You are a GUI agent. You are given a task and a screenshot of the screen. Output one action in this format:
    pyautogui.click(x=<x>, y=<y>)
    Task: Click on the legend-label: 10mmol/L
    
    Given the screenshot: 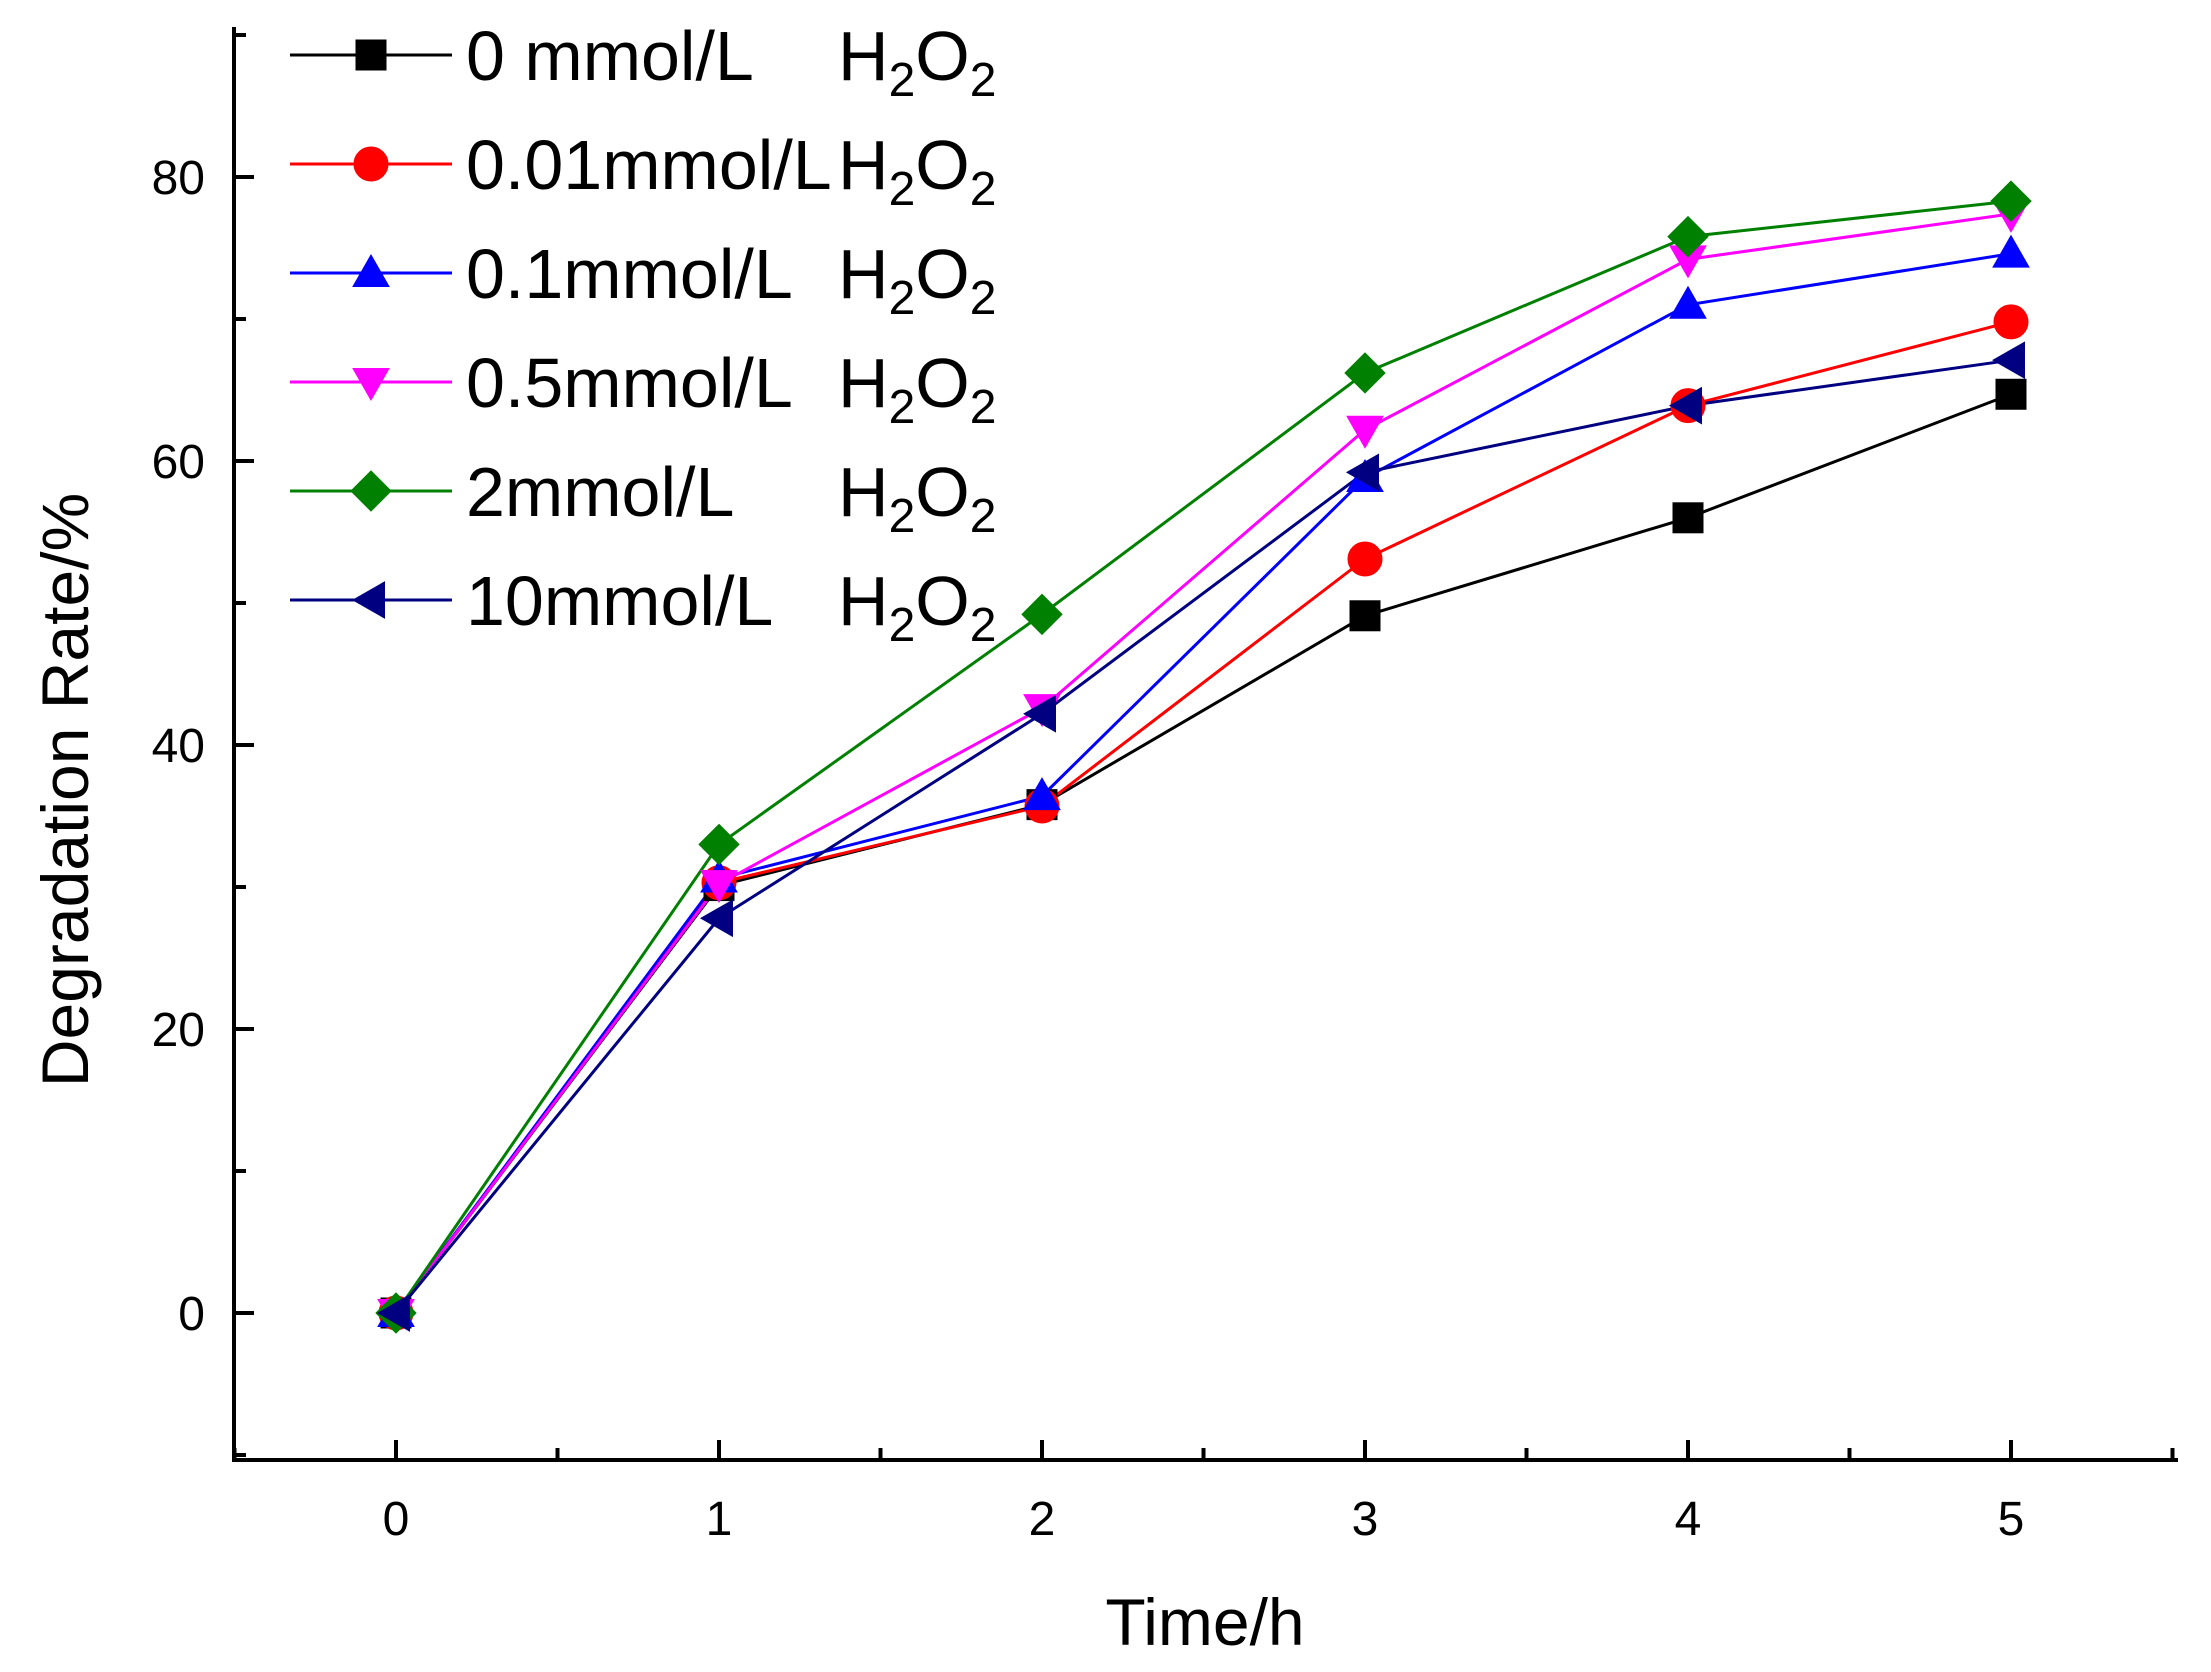 What is the action you would take?
    pyautogui.click(x=619, y=601)
    